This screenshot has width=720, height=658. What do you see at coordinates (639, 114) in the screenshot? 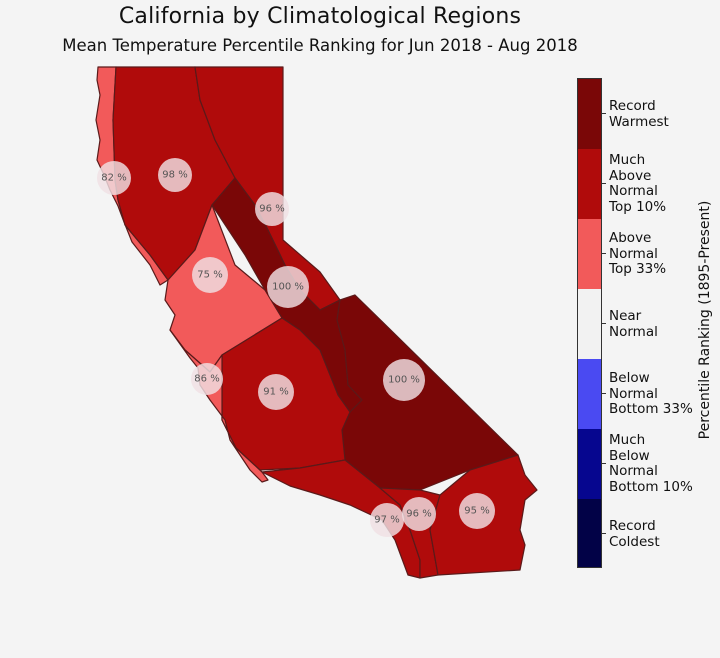
I see `colorbar-label-record-warmest: Record Warmest` at bounding box center [639, 114].